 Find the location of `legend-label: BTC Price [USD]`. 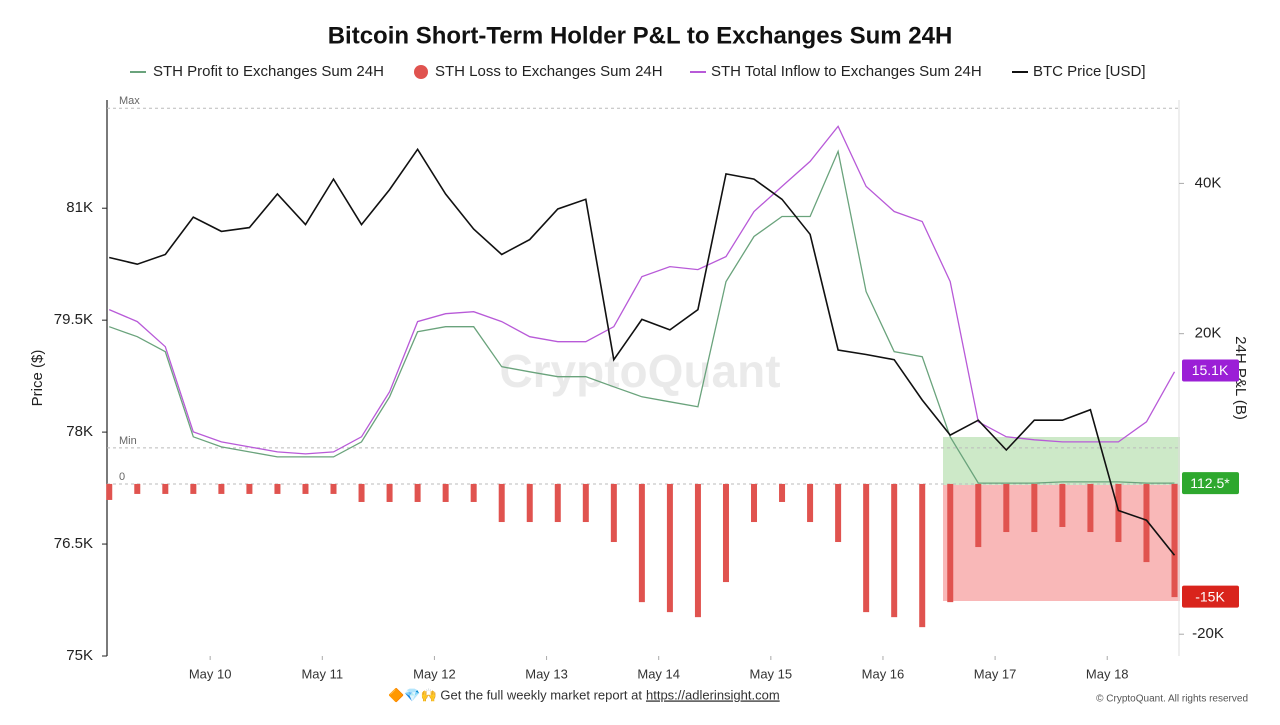

legend-label: BTC Price [USD] is located at coordinates (1089, 71).